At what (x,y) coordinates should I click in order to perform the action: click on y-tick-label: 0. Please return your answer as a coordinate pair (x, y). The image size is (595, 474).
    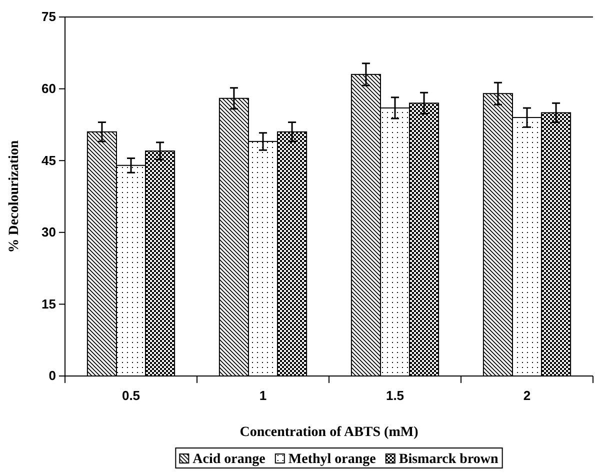
    Looking at the image, I should click on (52, 376).